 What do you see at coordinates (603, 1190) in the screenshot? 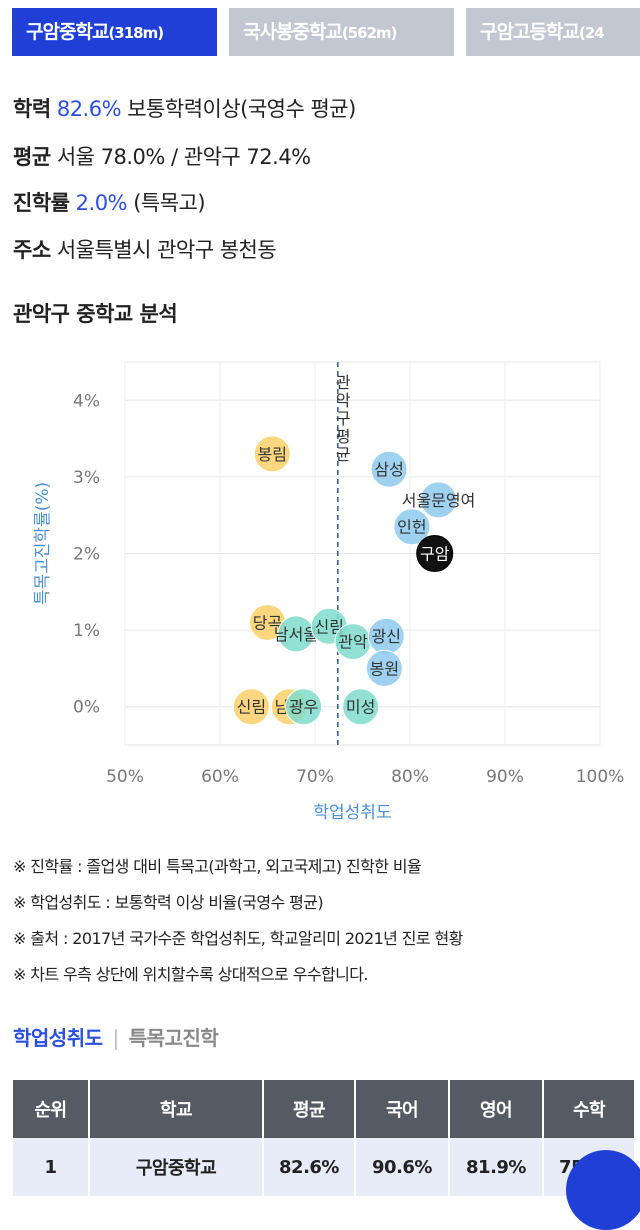
I see `floating-action-button` at bounding box center [603, 1190].